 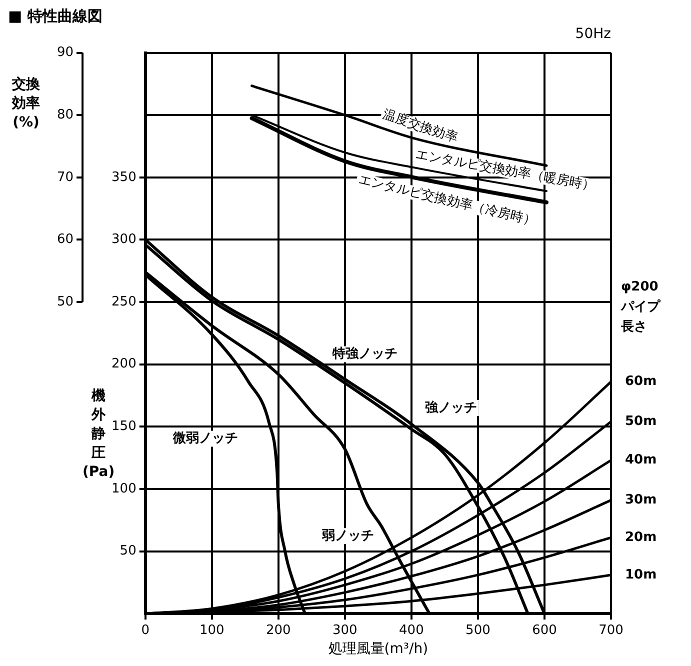 What do you see at coordinates (278, 630) in the screenshot?
I see `x-tick-label: 200` at bounding box center [278, 630].